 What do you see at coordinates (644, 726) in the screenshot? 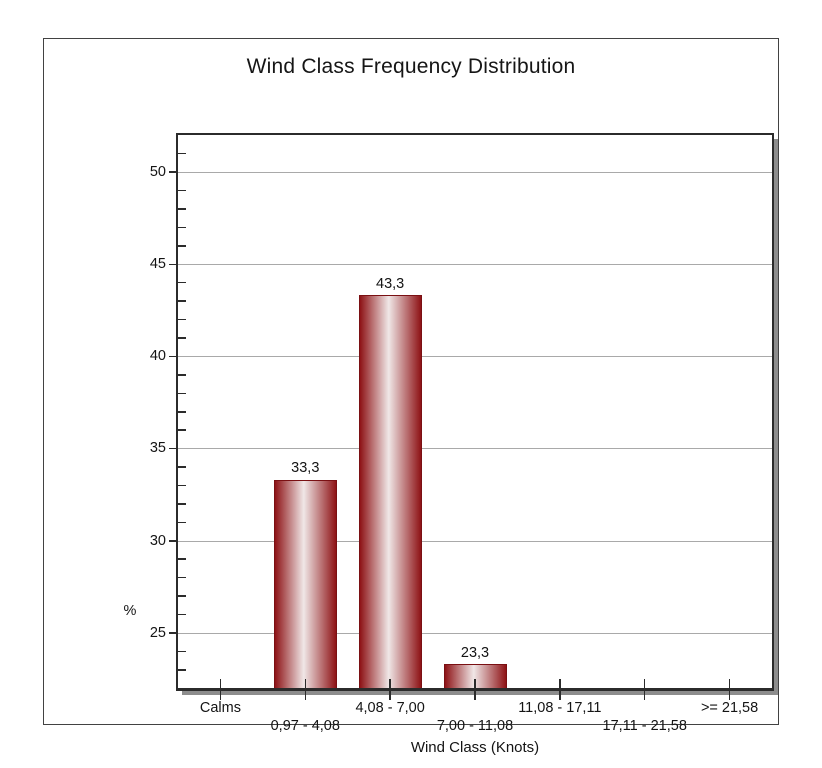
I see `x-category-label: 17,11 - 21,58` at bounding box center [644, 726].